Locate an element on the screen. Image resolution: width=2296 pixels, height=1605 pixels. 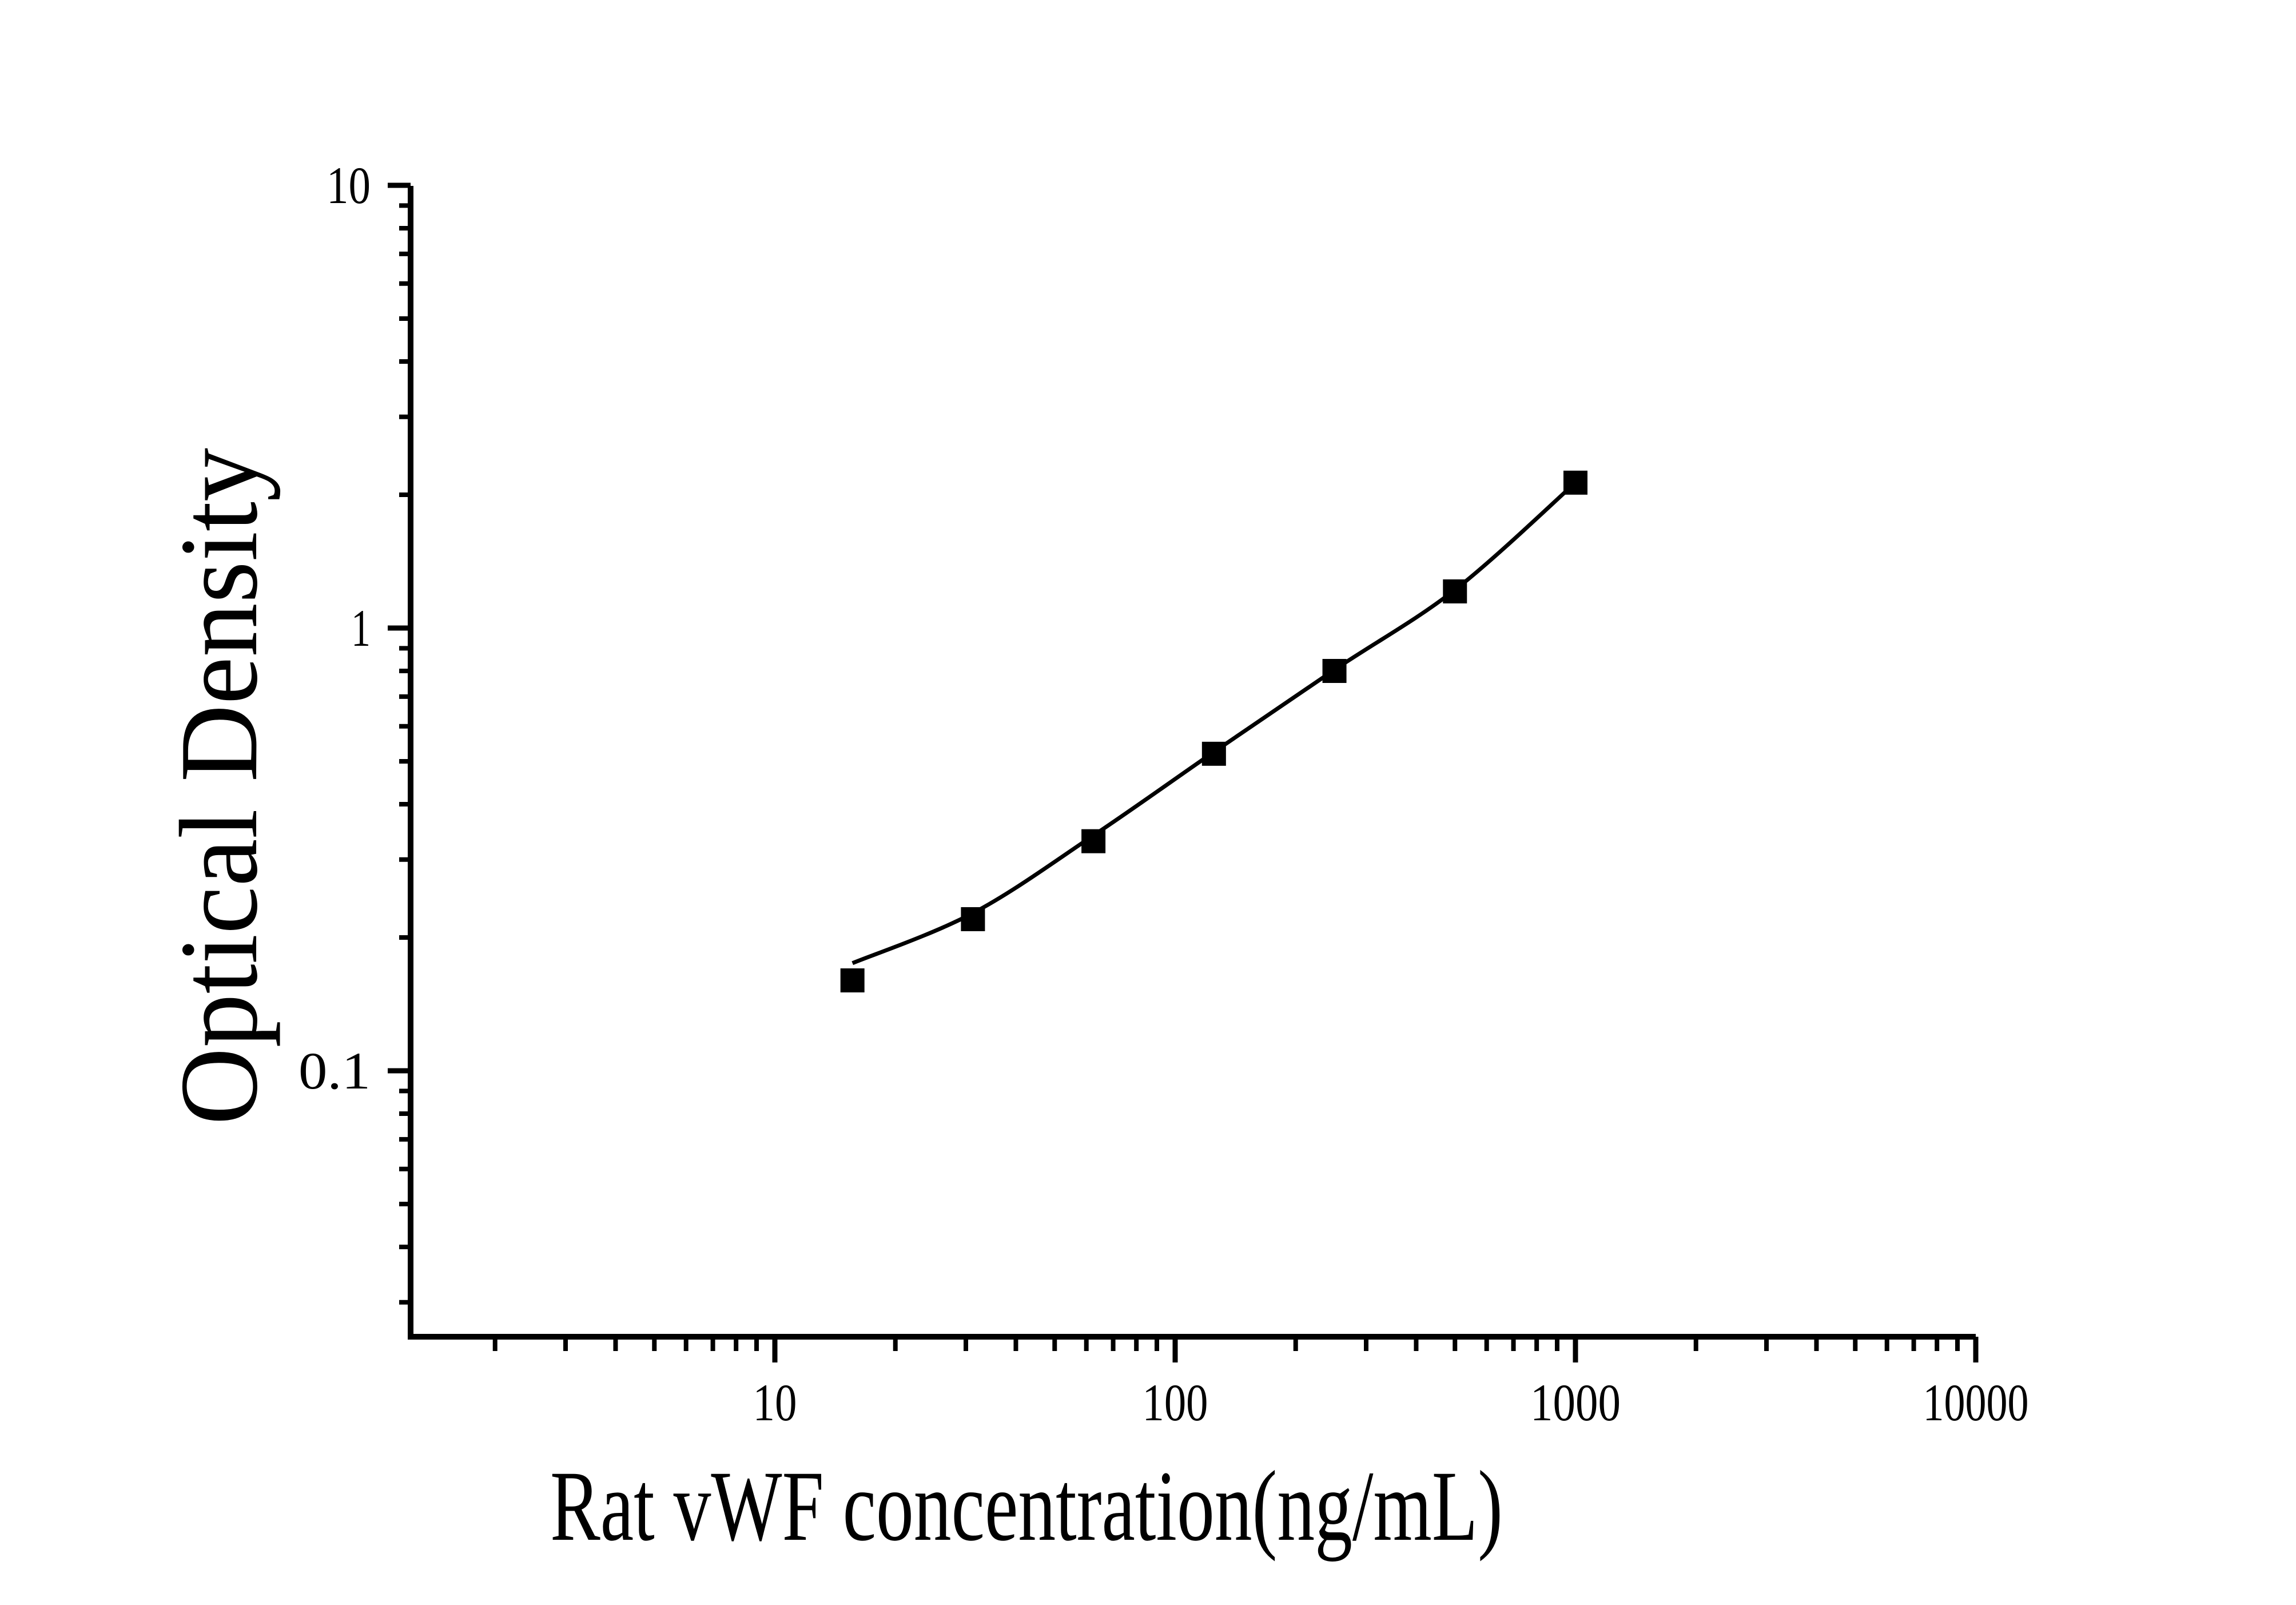
y-tick-label: 10 is located at coordinates (349, 185).